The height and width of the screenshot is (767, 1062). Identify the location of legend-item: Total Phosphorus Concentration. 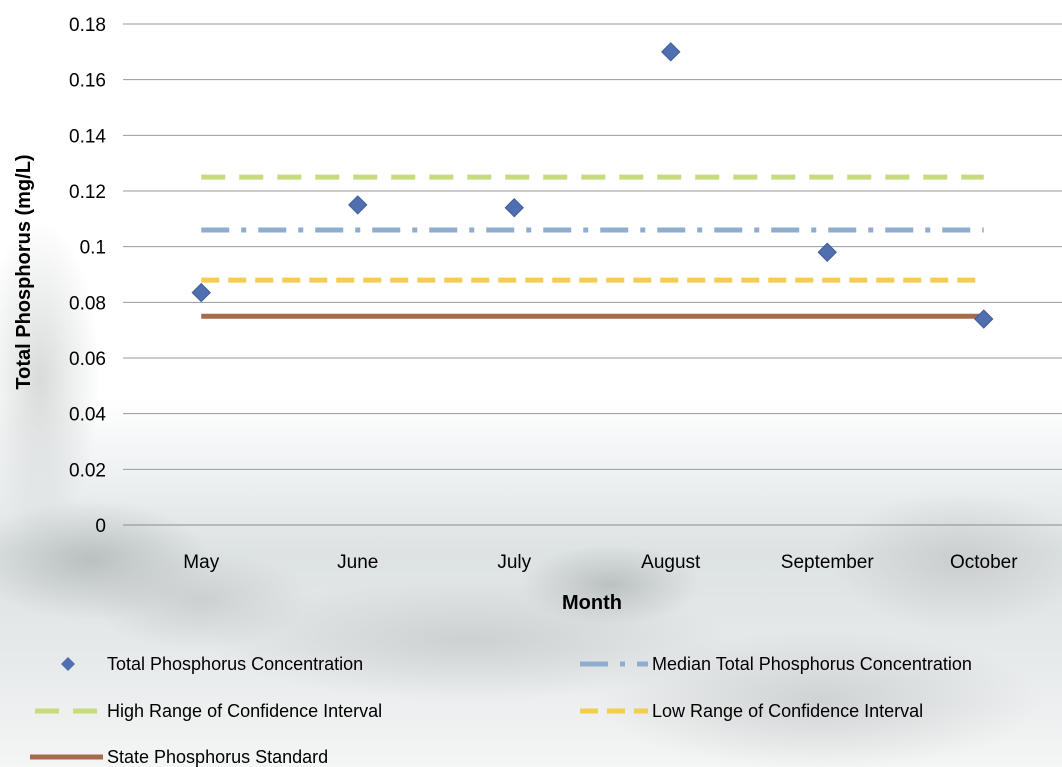
(212, 664).